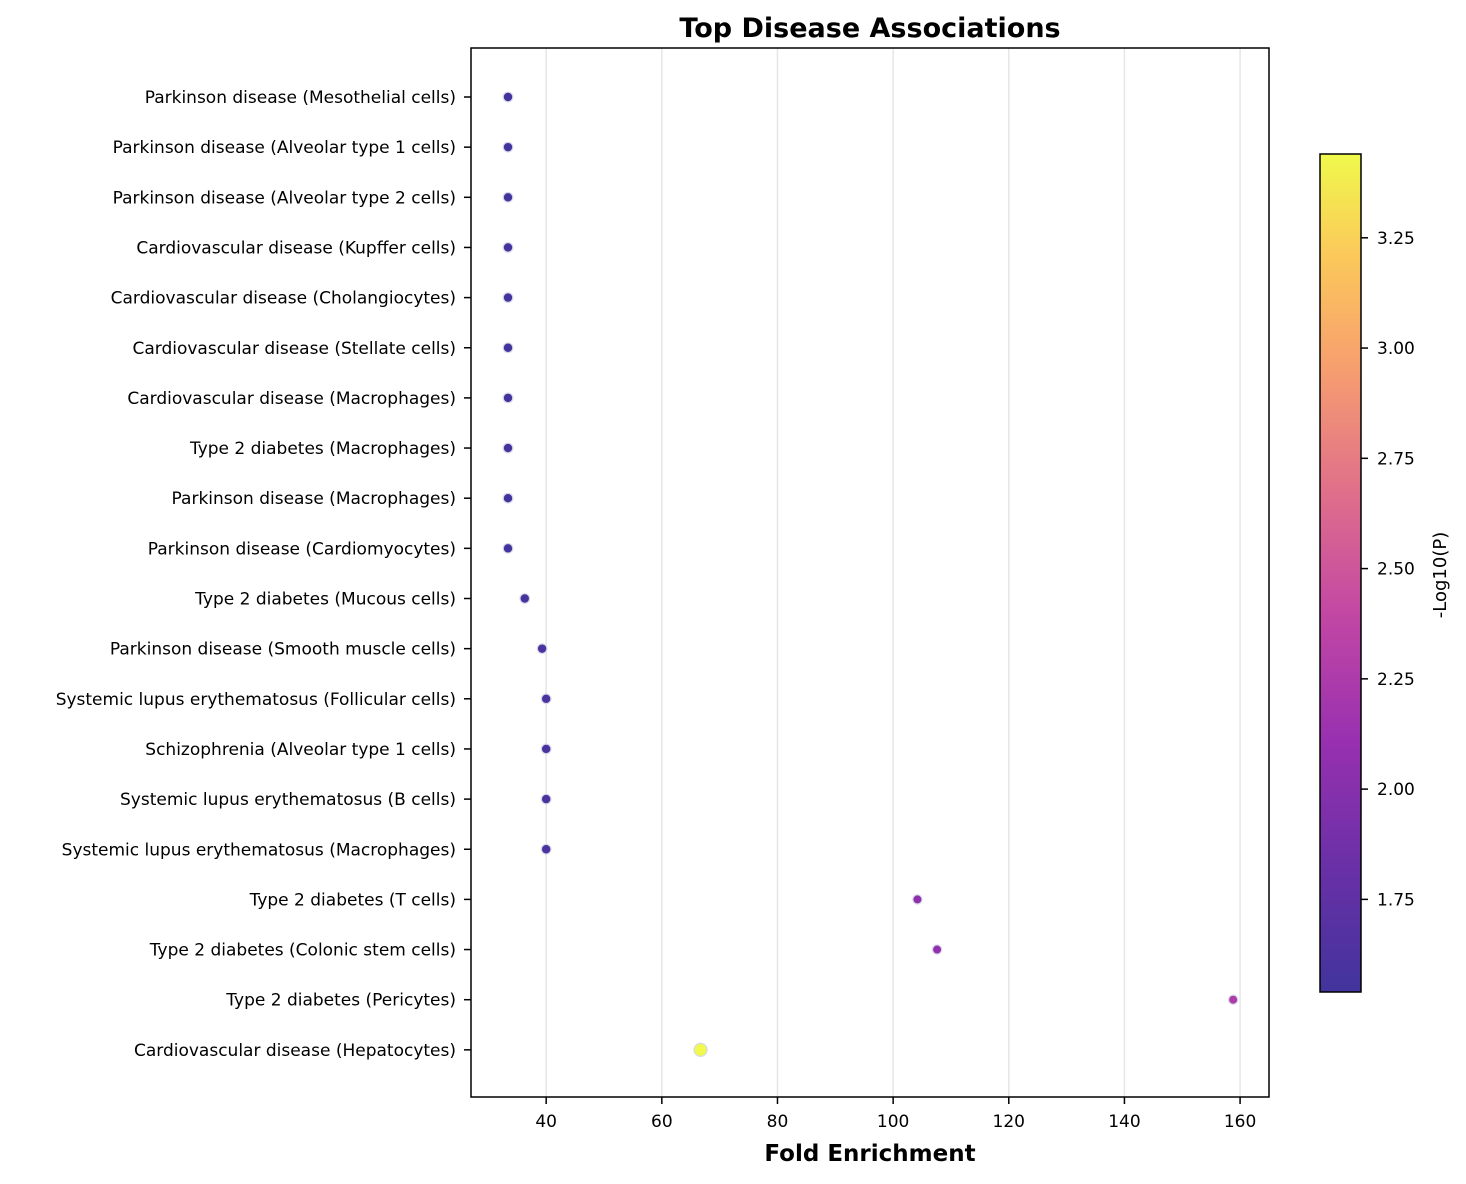 This screenshot has height=1184, width=1466. Describe the element at coordinates (1440, 575) in the screenshot. I see `colorbar-label: -Log10(P)` at that location.